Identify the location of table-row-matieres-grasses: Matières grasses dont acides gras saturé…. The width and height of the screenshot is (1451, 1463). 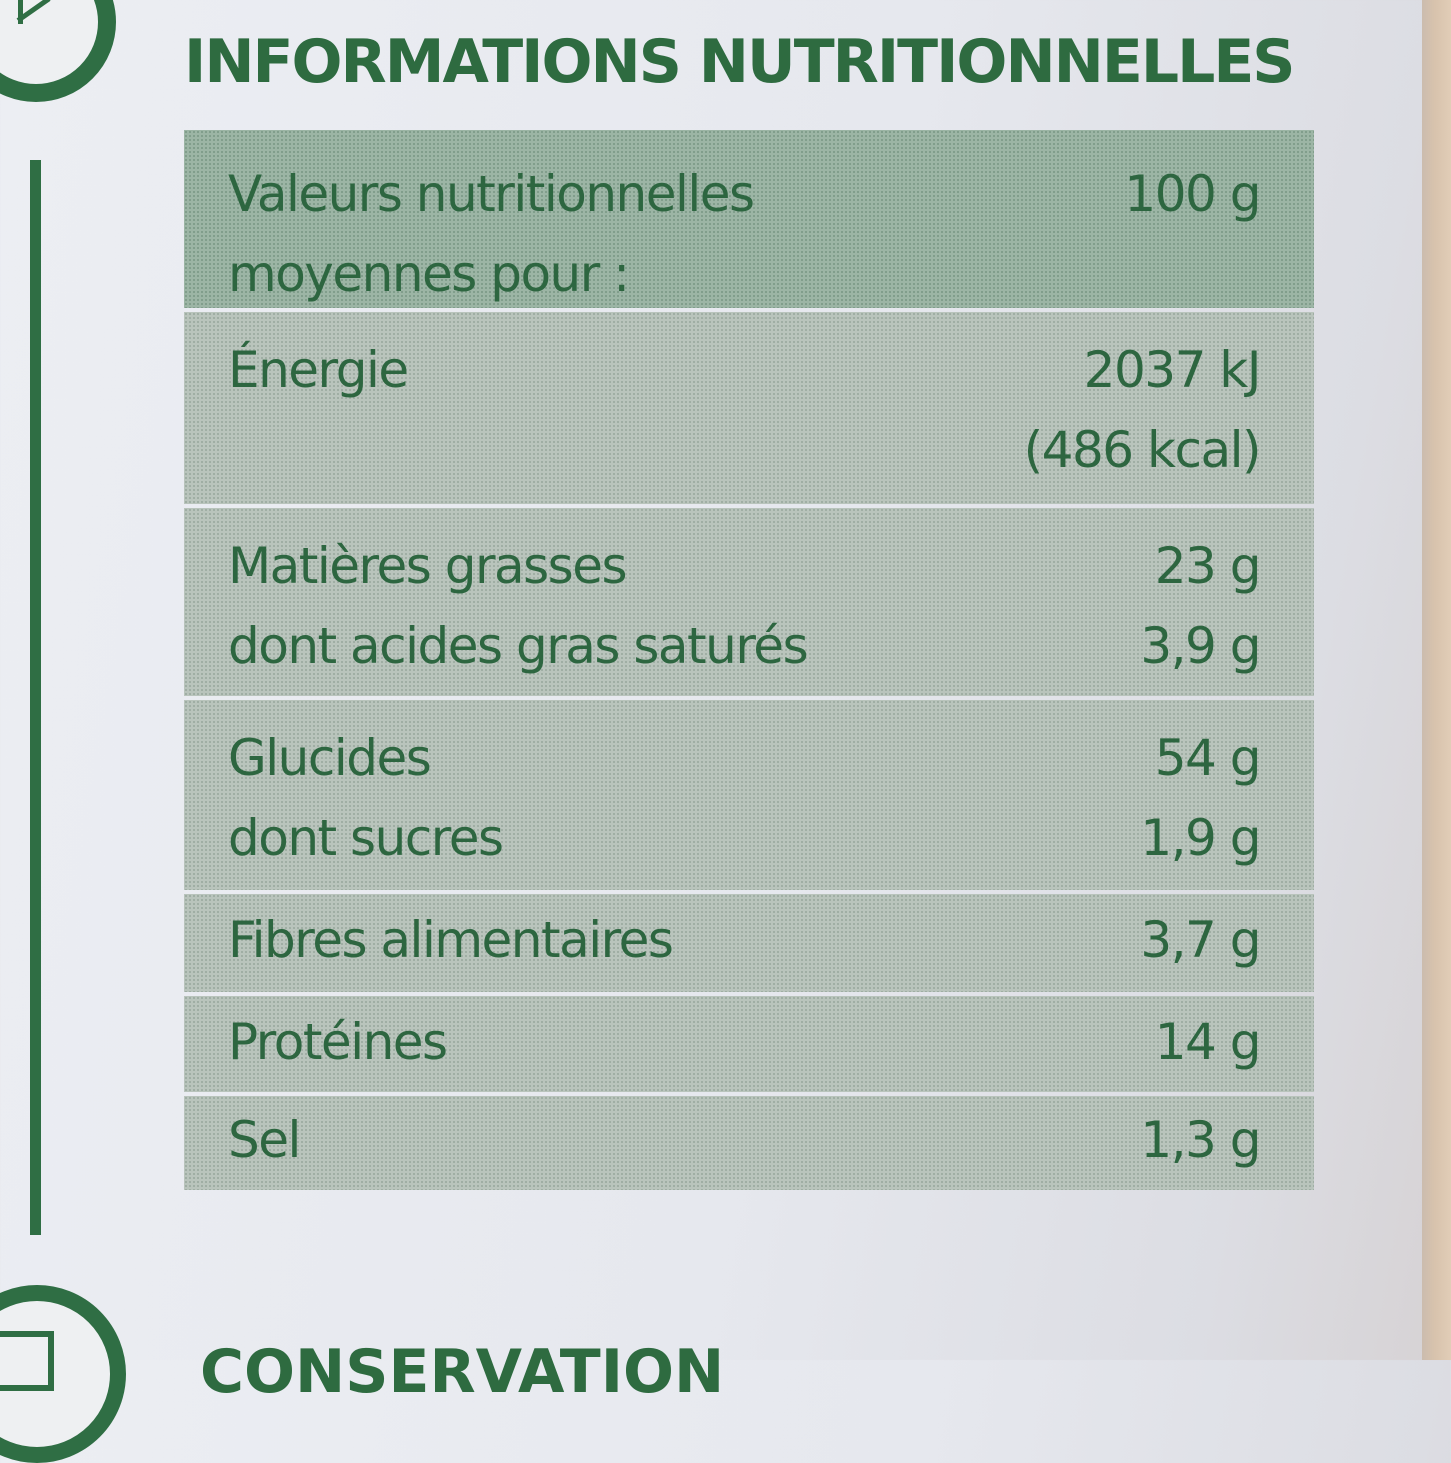
(749, 602).